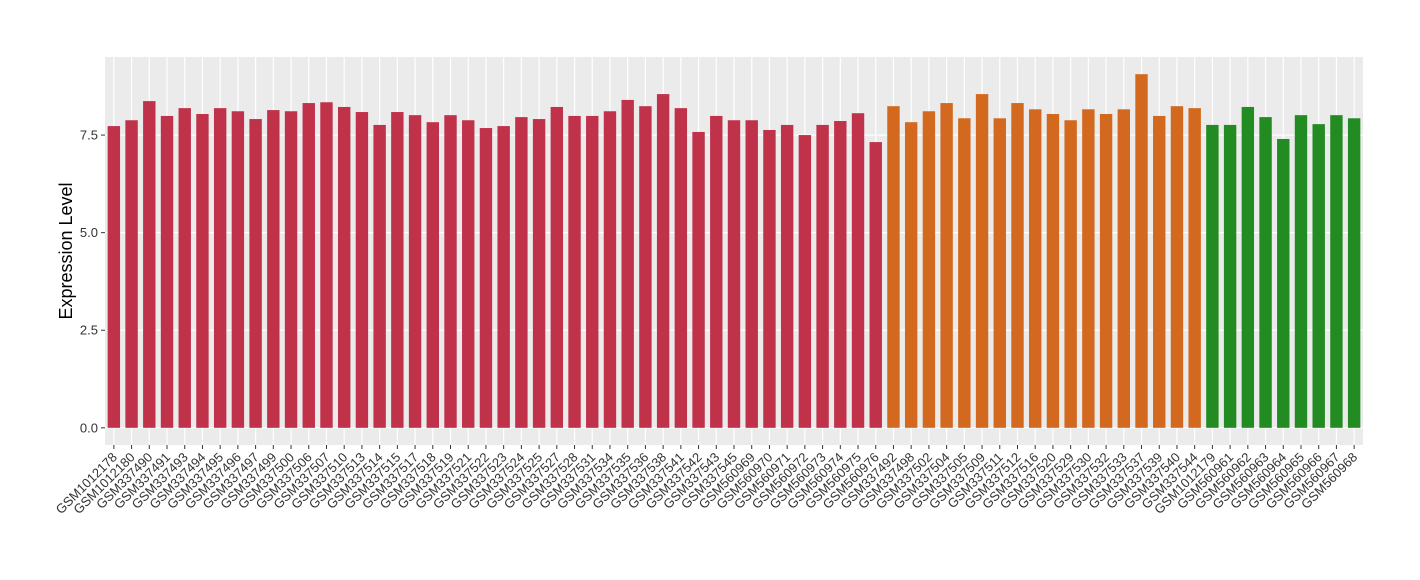 This screenshot has height=580, width=1420. I want to click on y-tick-label: 5.0, so click(89, 232).